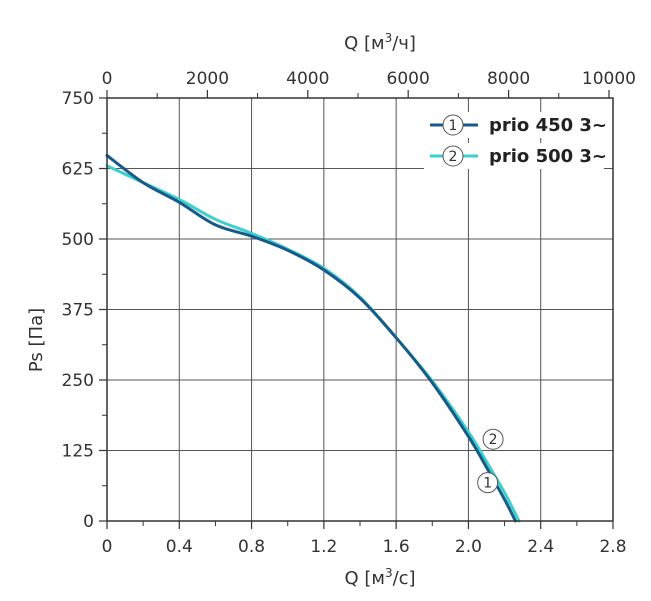 The height and width of the screenshot is (601, 651). What do you see at coordinates (78, 311) in the screenshot?
I see `y-tick-label: 375` at bounding box center [78, 311].